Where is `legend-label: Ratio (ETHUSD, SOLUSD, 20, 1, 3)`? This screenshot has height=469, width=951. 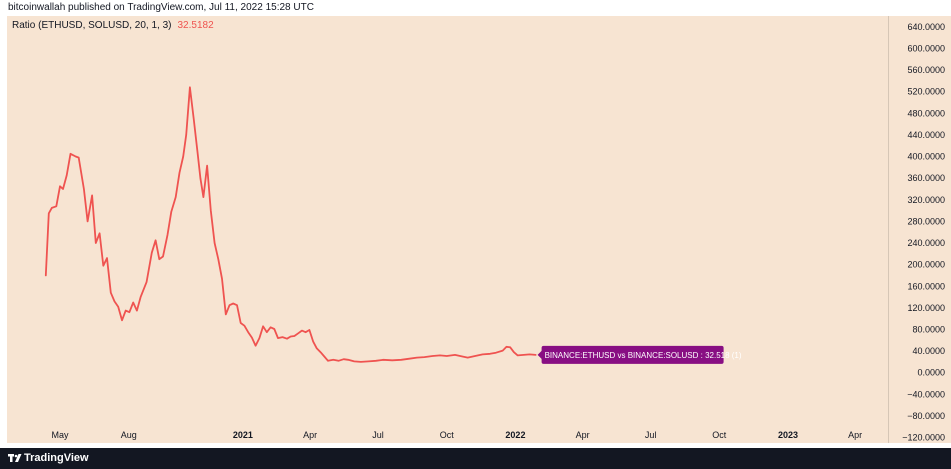
legend-label: Ratio (ETHUSD, SOLUSD, 20, 1, 3) is located at coordinates (92, 25).